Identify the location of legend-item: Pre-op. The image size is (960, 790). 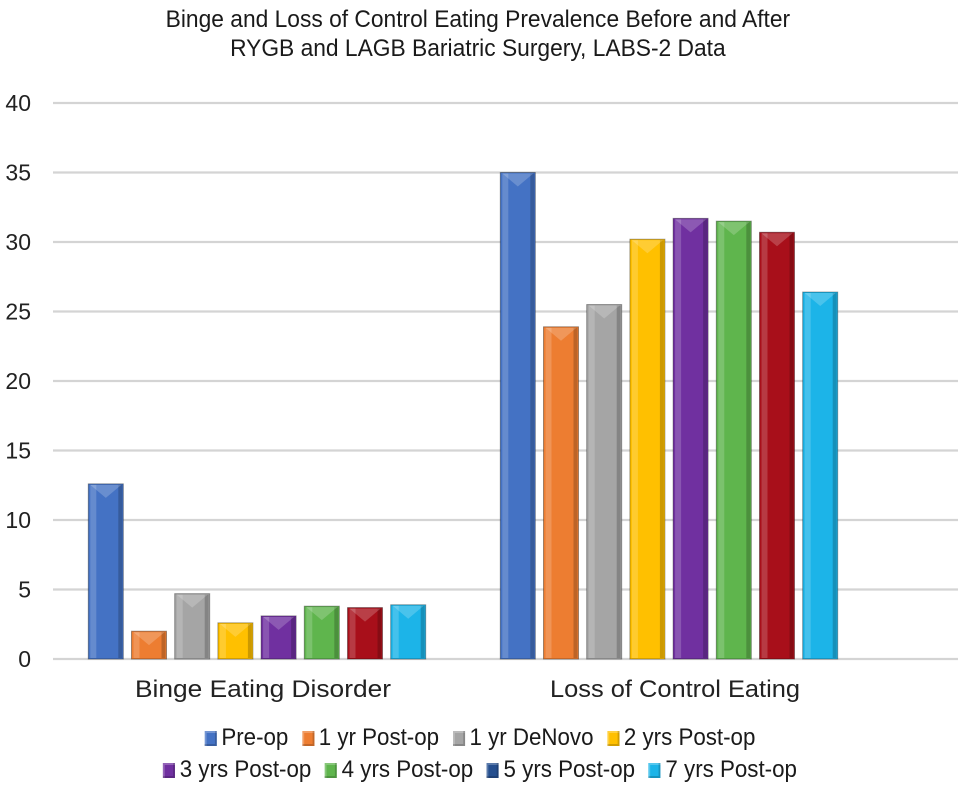
(246, 738).